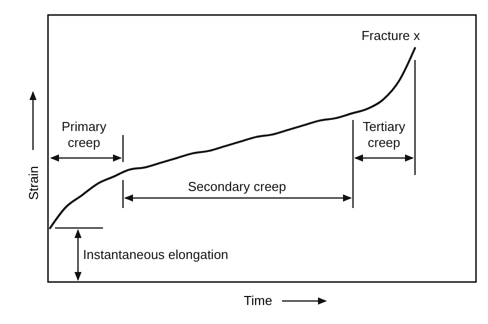 The height and width of the screenshot is (324, 488). Describe the element at coordinates (258, 300) in the screenshot. I see `x-axis-title: Time` at that location.